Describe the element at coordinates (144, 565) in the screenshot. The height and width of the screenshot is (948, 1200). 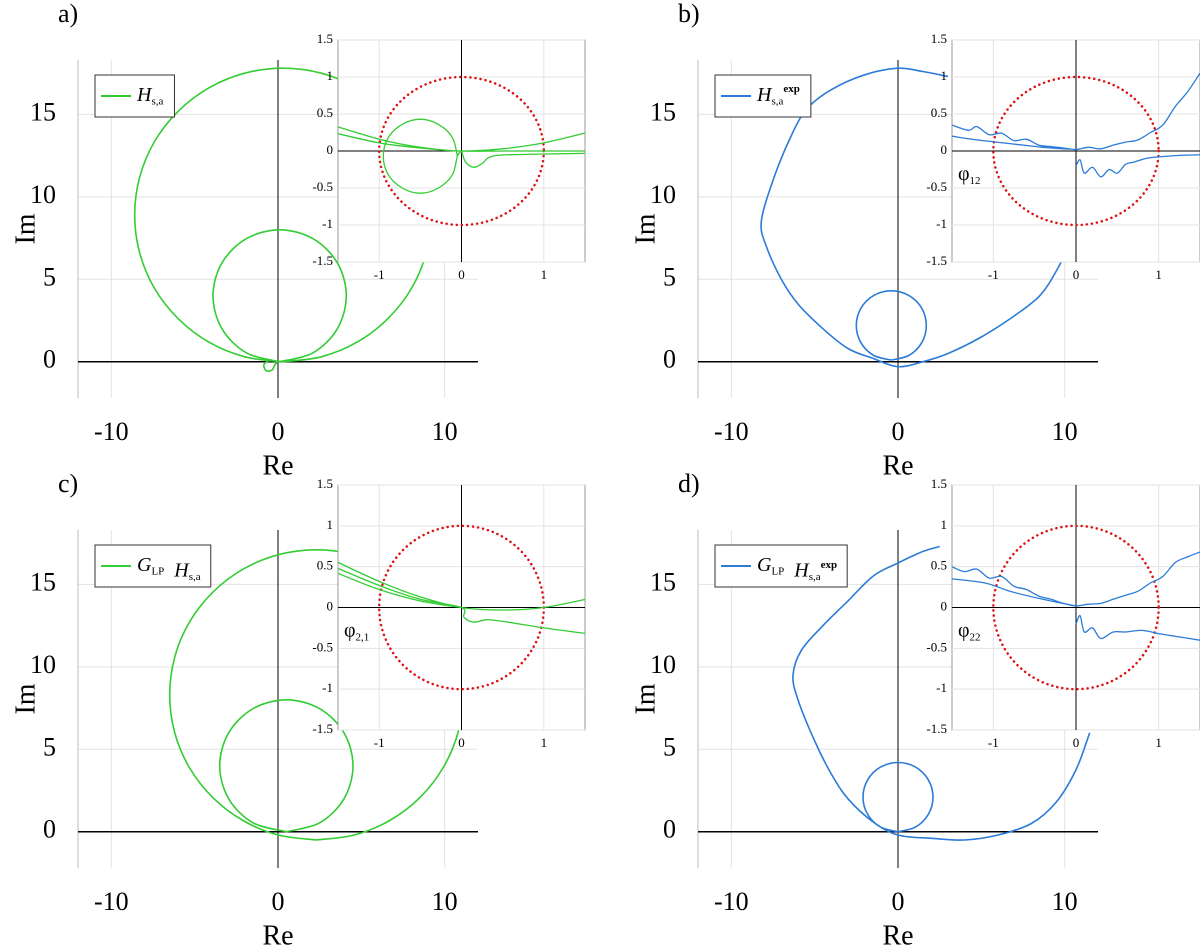
I see `legend-label-text: G` at that location.